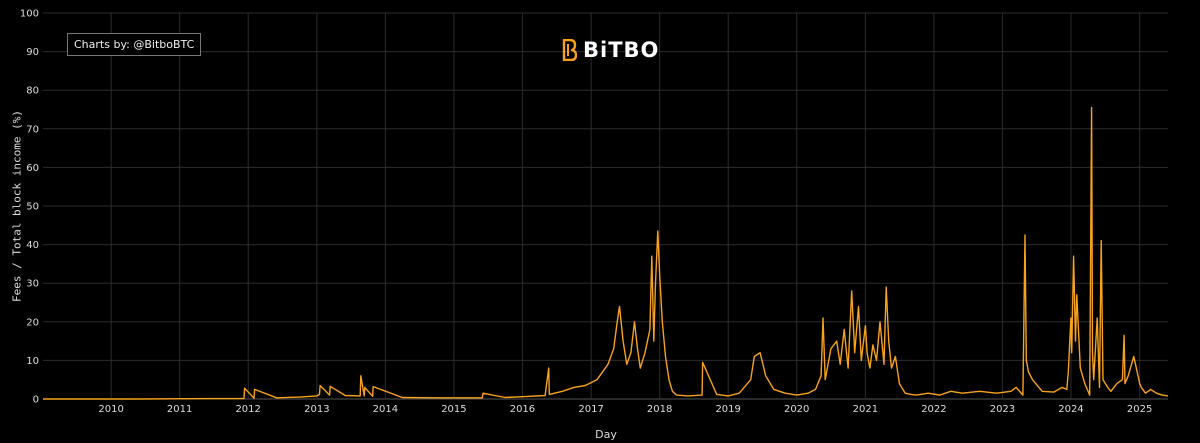 This screenshot has width=1200, height=443. I want to click on x-tick-label: 2017, so click(590, 409).